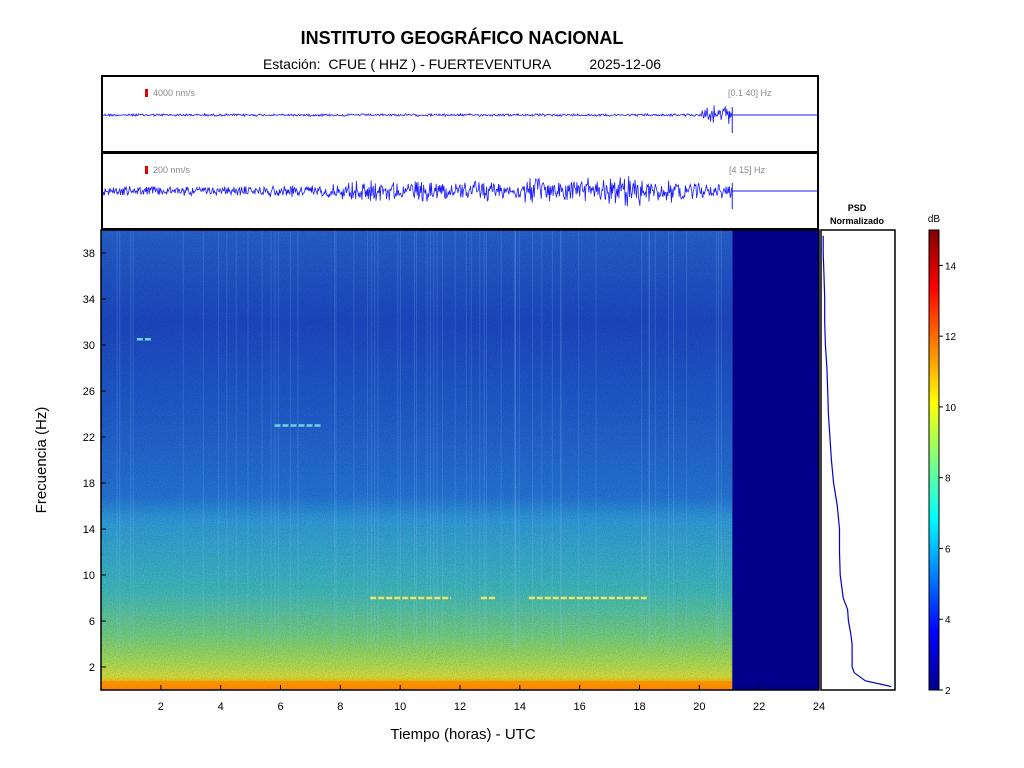  I want to click on x-tick-label: 16, so click(580, 707).